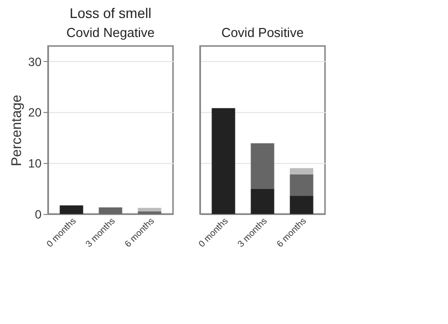  Describe the element at coordinates (35, 113) in the screenshot. I see `y-tick-label: 20` at that location.